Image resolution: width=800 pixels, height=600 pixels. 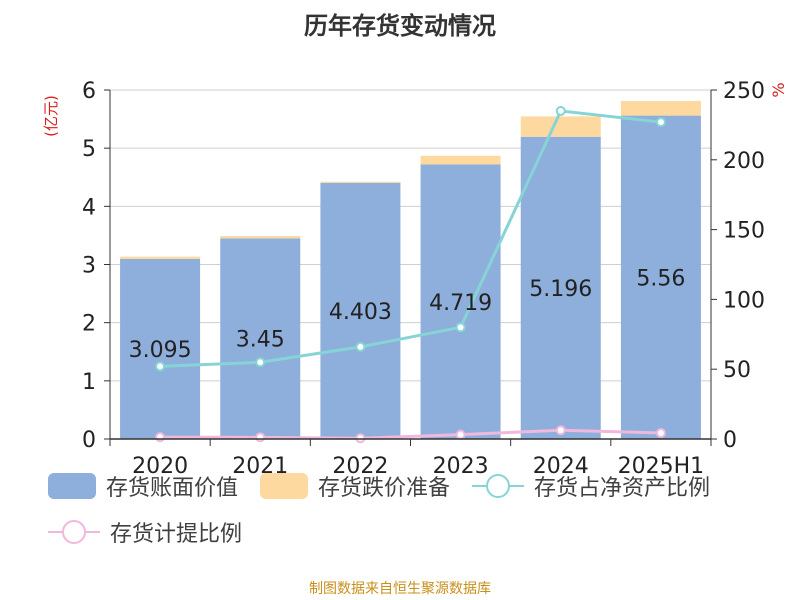 I want to click on legend-swatch-book-value, so click(x=72, y=486).